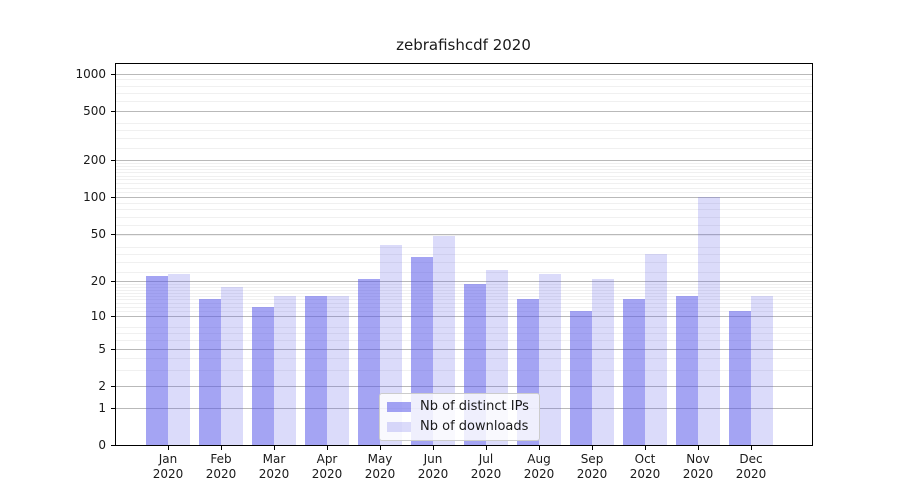 The image size is (900, 500). Describe the element at coordinates (549, 359) in the screenshot. I see `bar-downloads-aug` at that location.